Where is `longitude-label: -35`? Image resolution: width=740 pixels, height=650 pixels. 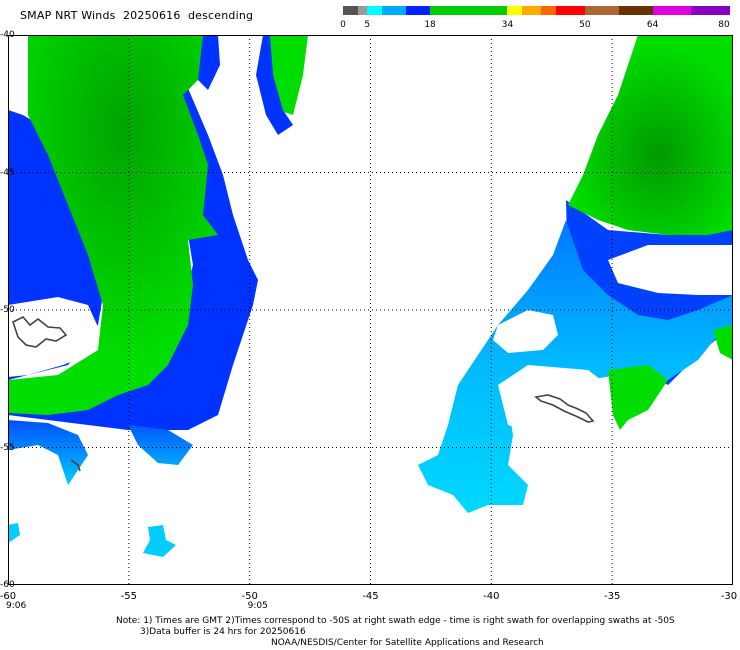 longitude-label: -35 is located at coordinates (612, 596).